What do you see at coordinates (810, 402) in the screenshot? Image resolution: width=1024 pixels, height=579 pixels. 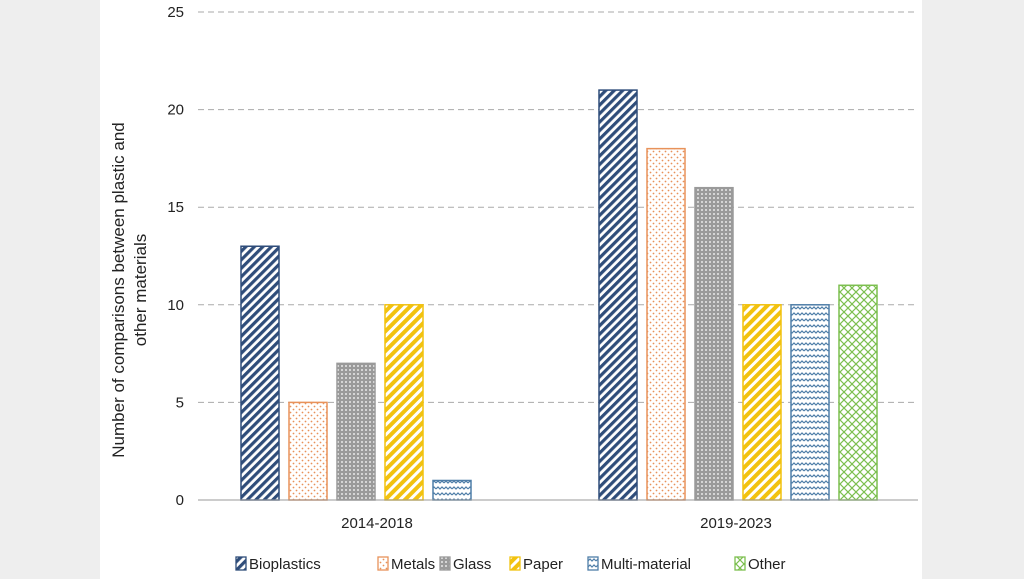 I see `bar-multi-material-2019-2023` at bounding box center [810, 402].